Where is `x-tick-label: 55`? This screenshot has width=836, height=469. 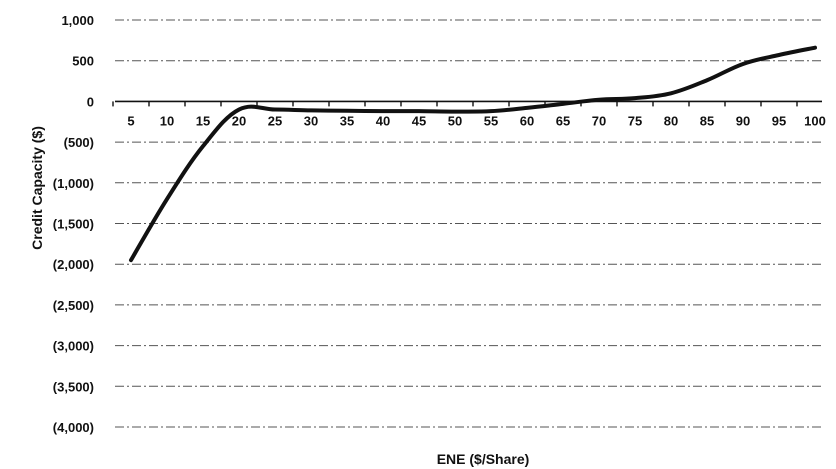 x-tick-label: 55 is located at coordinates (491, 120).